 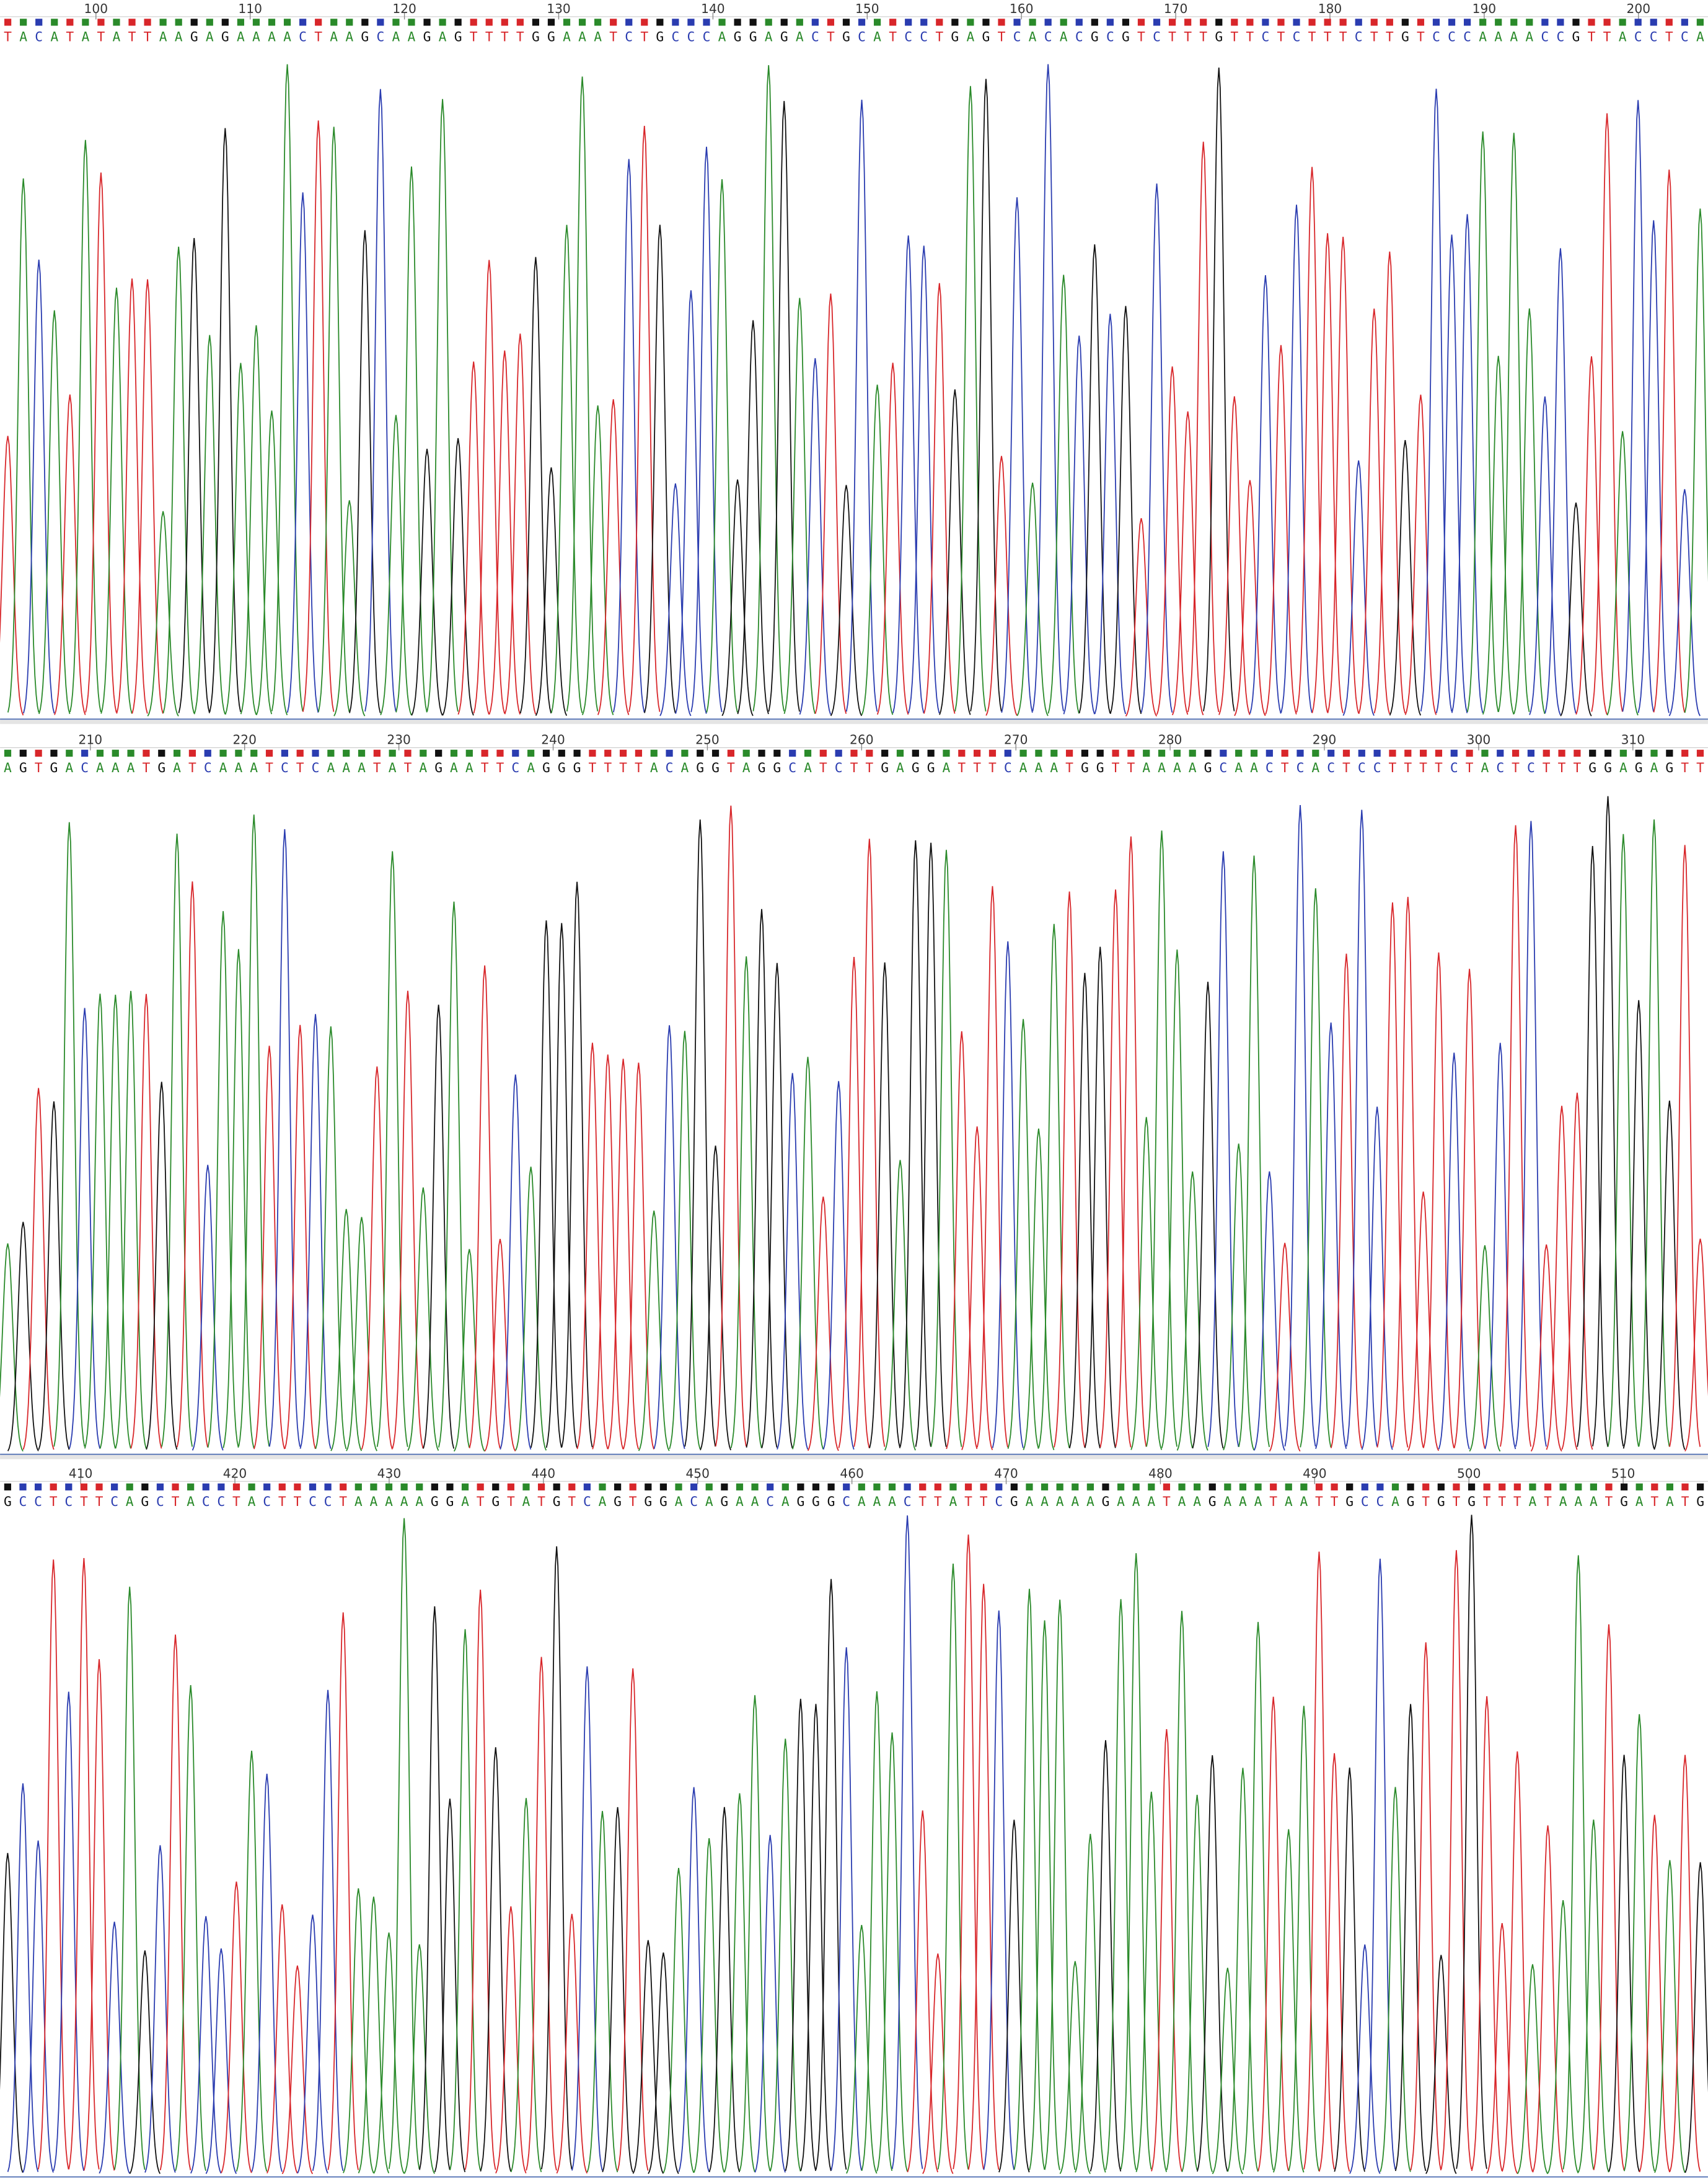 What do you see at coordinates (1176, 8) in the screenshot?
I see `ruler-label: 170` at bounding box center [1176, 8].